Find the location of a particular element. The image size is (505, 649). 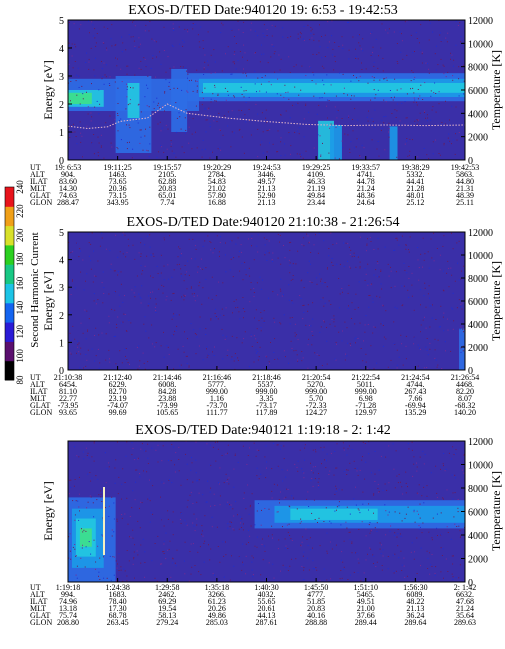

y2-tick-label: 4000 is located at coordinates (478, 114).